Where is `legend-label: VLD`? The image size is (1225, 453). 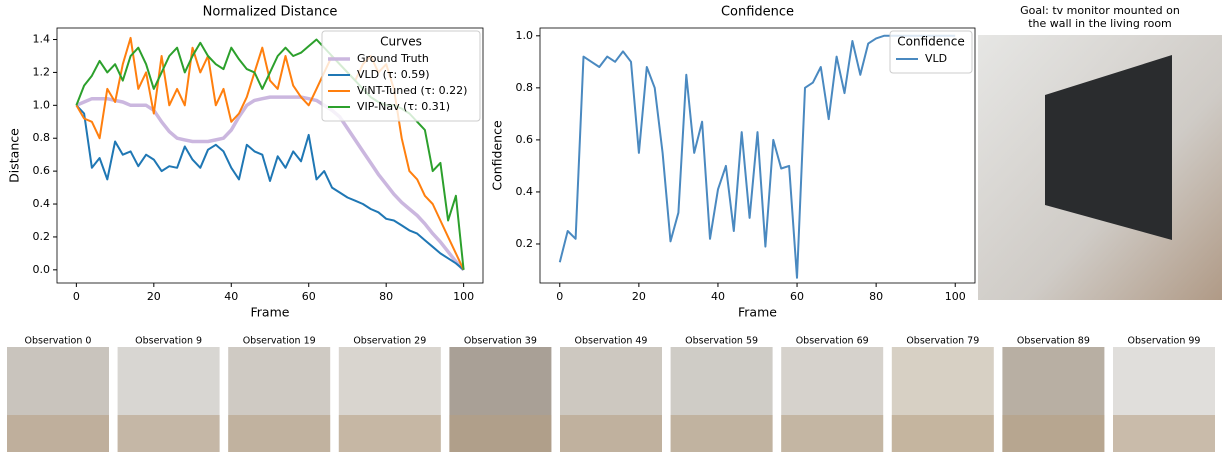 legend-label: VLD is located at coordinates (936, 58).